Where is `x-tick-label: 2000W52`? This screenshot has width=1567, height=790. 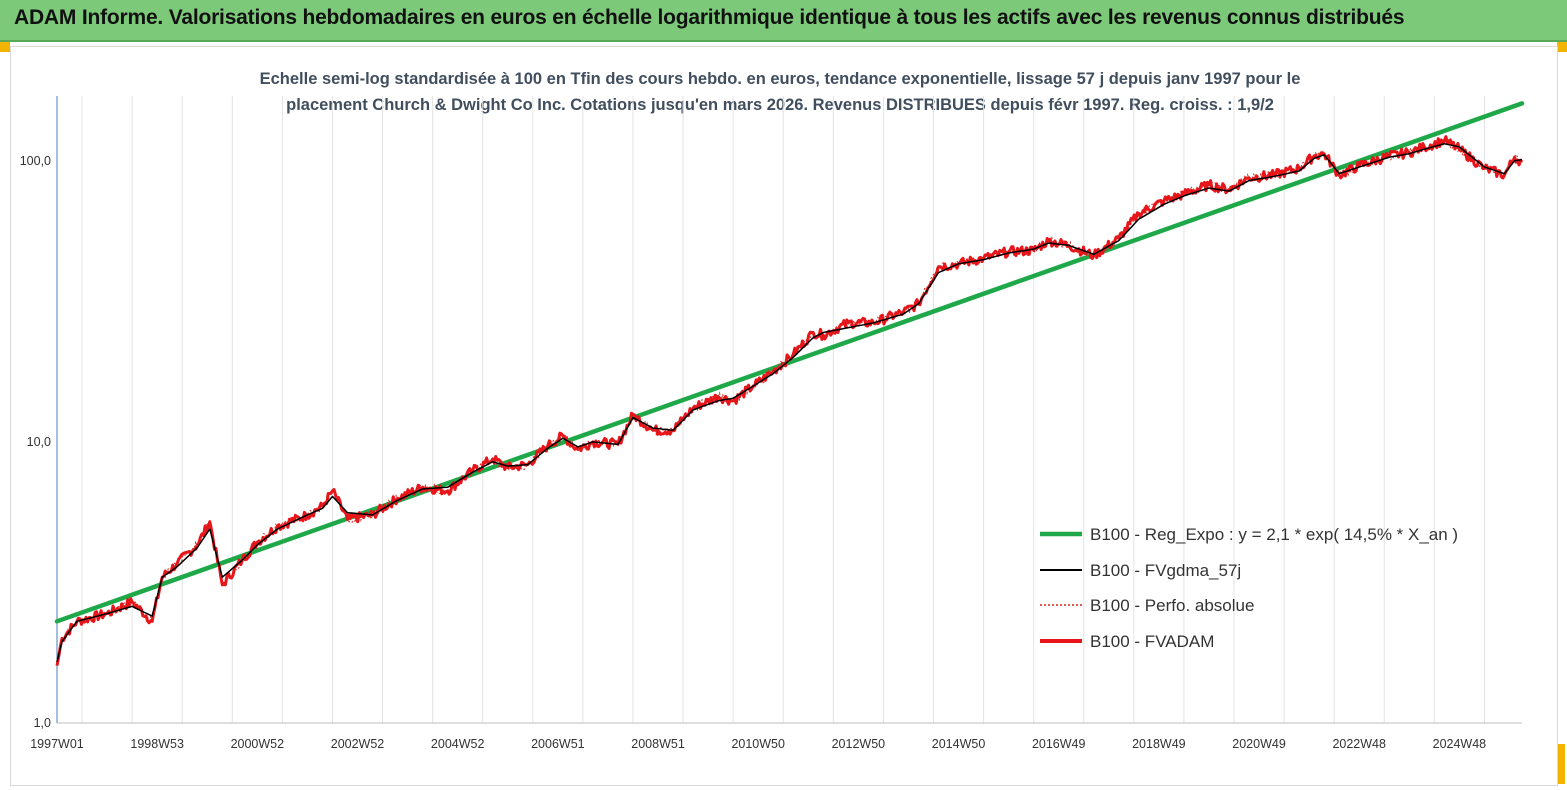 x-tick-label: 2000W52 is located at coordinates (258, 744).